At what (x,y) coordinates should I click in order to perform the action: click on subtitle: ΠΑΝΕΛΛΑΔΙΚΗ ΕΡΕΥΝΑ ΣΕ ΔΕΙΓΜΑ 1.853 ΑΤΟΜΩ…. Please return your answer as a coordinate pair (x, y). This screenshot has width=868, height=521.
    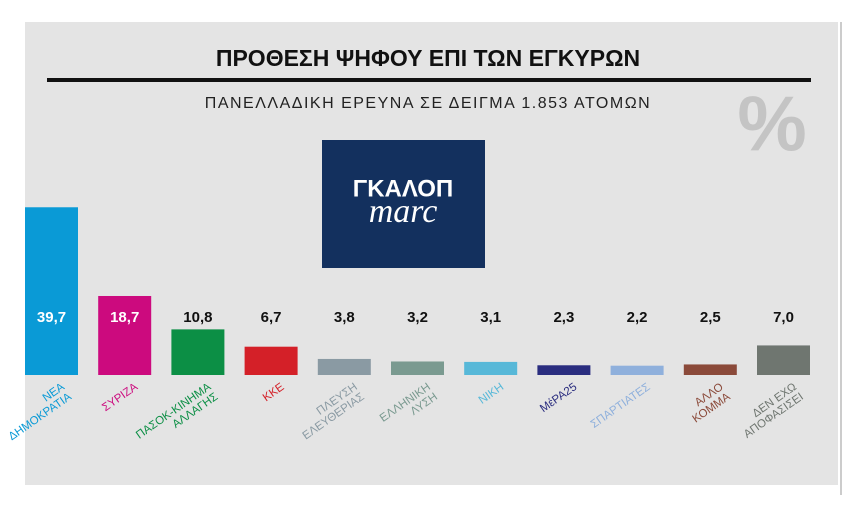
    Looking at the image, I should click on (428, 103).